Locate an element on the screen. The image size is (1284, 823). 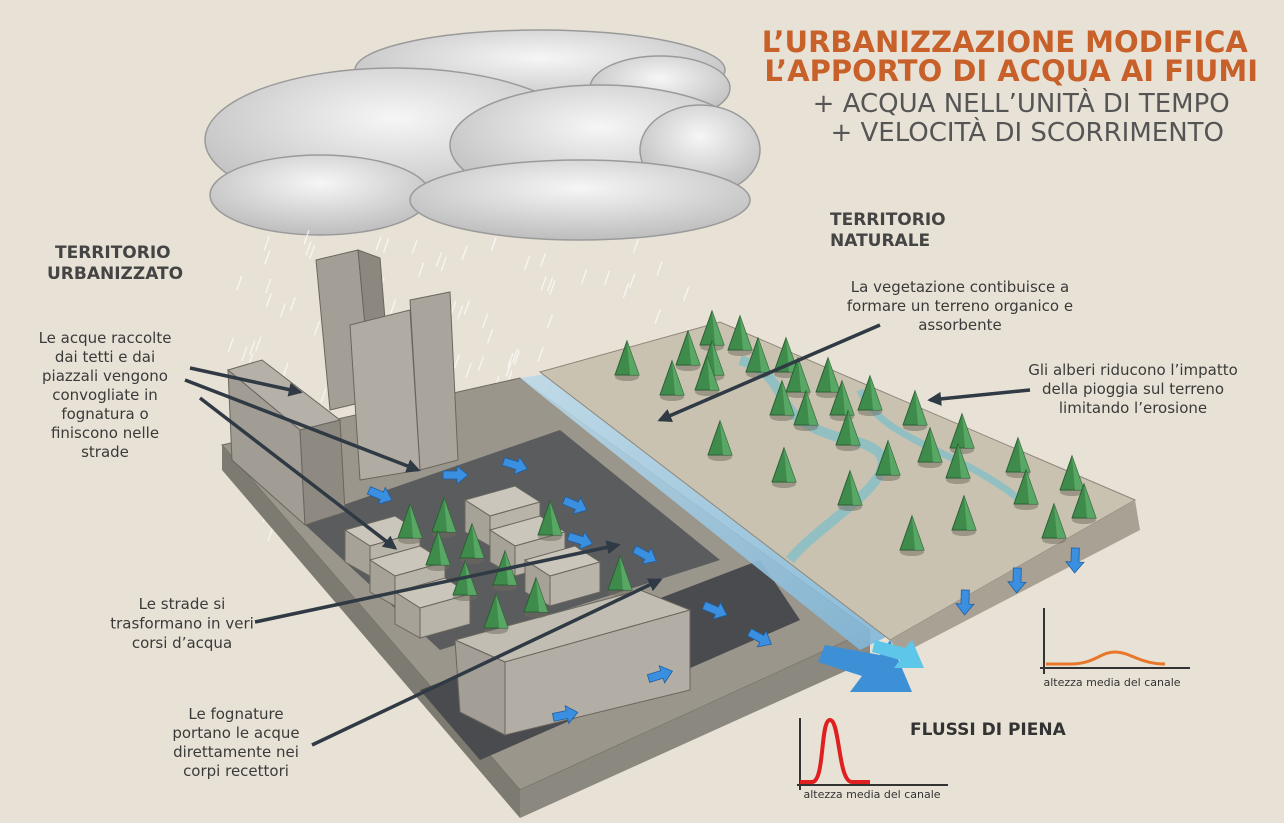
annotation-line: limitando l’erosione is located at coordinates (1133, 408).